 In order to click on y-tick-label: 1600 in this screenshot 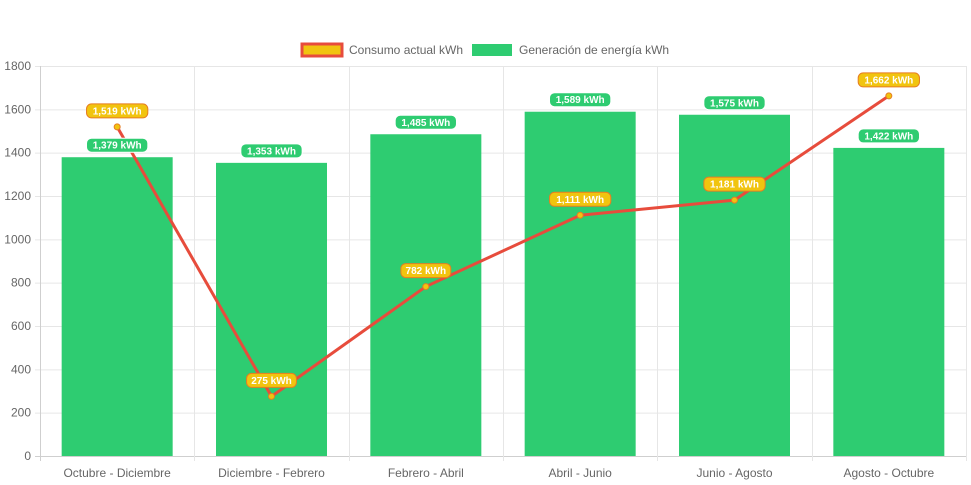, I will do `click(17, 109)`.